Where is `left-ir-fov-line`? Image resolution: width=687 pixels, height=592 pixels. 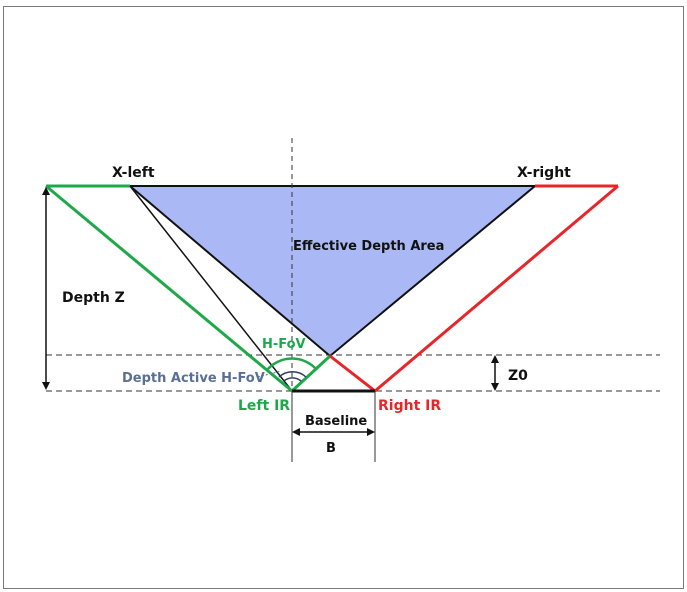
left-ir-fov-line is located at coordinates (169, 288).